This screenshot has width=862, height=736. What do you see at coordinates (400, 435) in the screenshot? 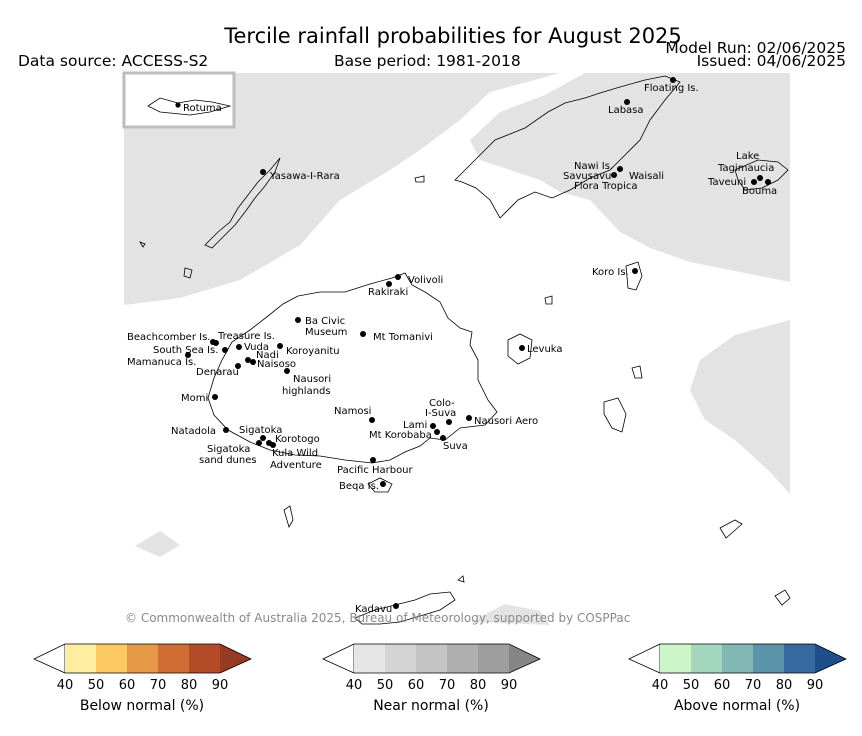
I see `label-mt-korobaba: Mt Korobaba` at bounding box center [400, 435].